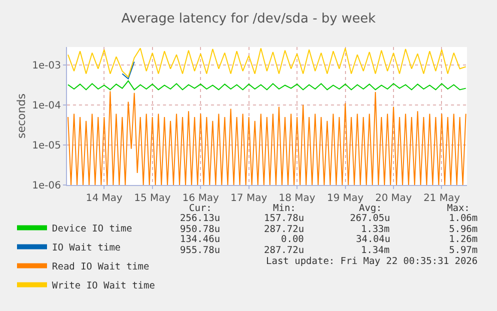  I want to click on legend-label: Write IO Wait time, so click(104, 286).